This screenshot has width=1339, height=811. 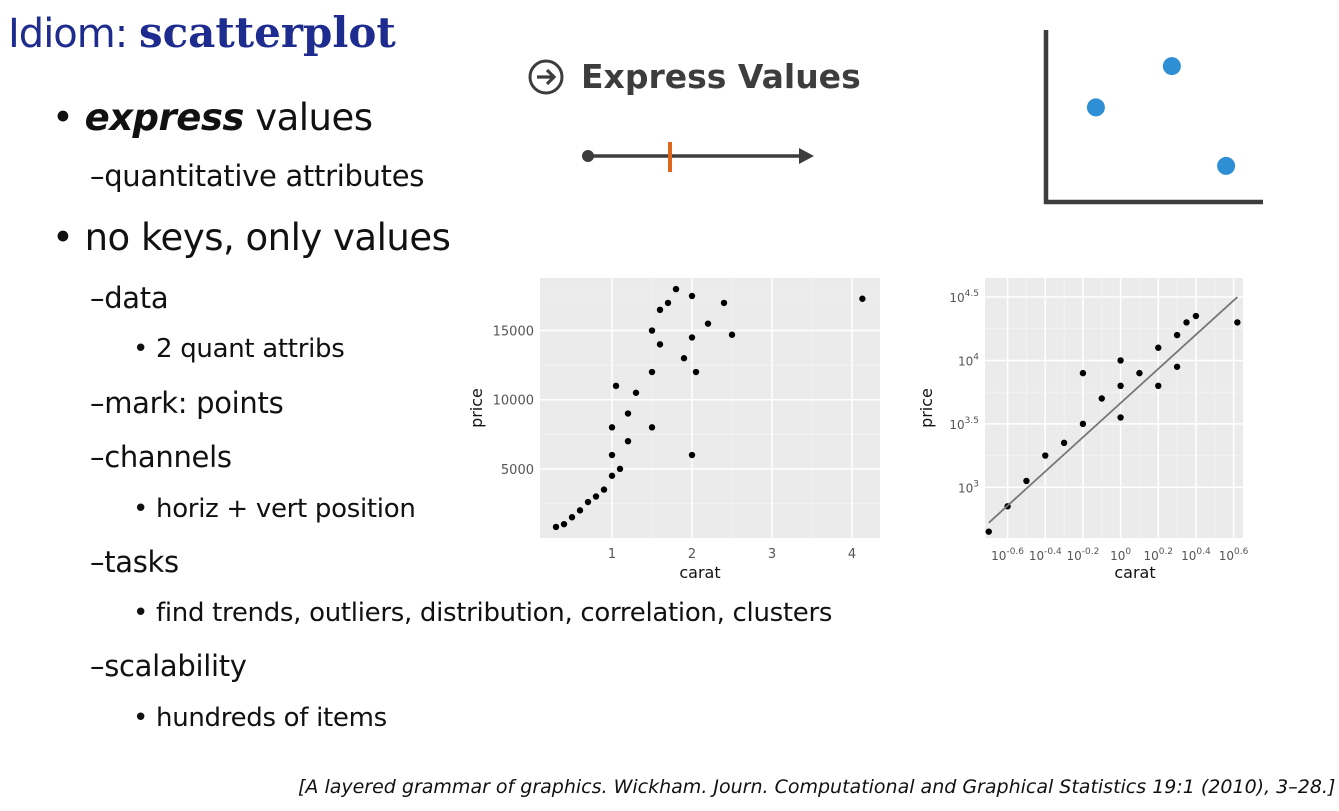 I want to click on icon-axes, so click(x=1153, y=117).